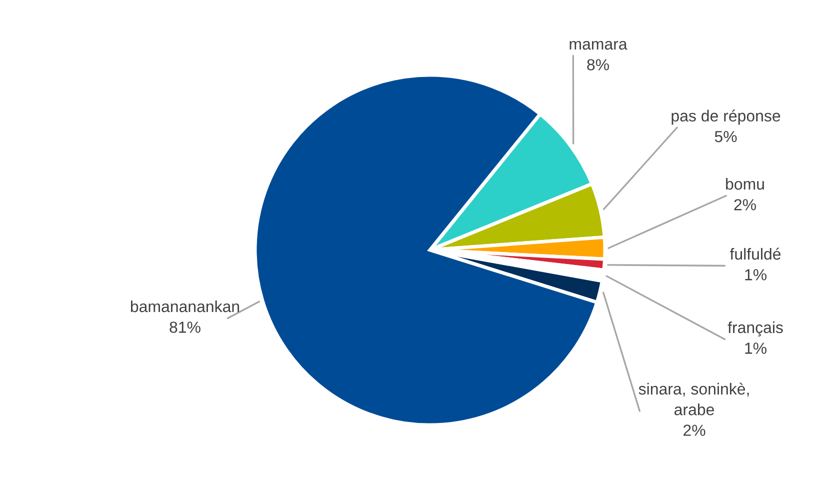 The image size is (835, 480). What do you see at coordinates (599, 45) in the screenshot?
I see `slice-label: mamara` at bounding box center [599, 45].